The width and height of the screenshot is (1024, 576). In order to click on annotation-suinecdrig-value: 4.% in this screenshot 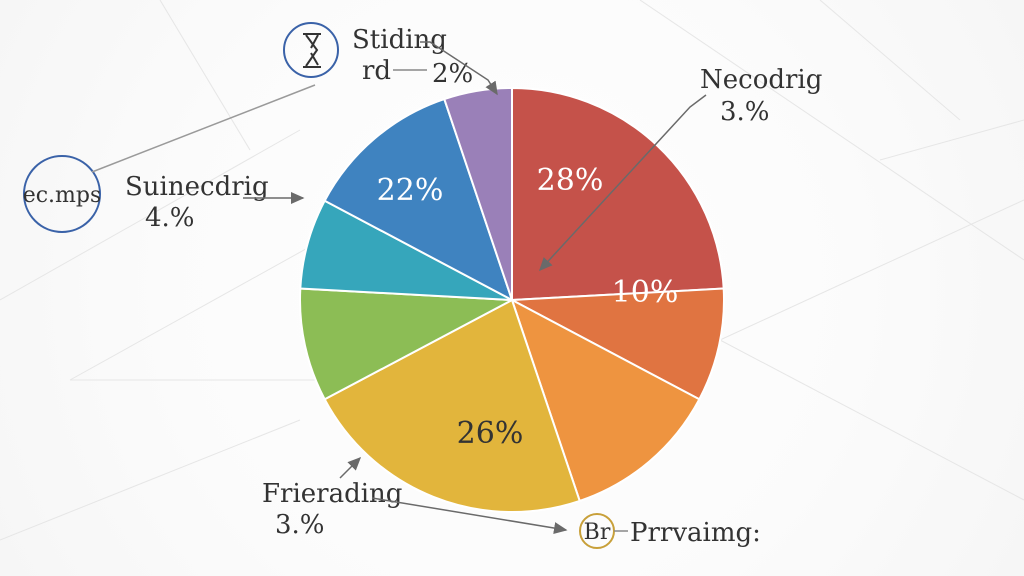, I will do `click(170, 218)`.